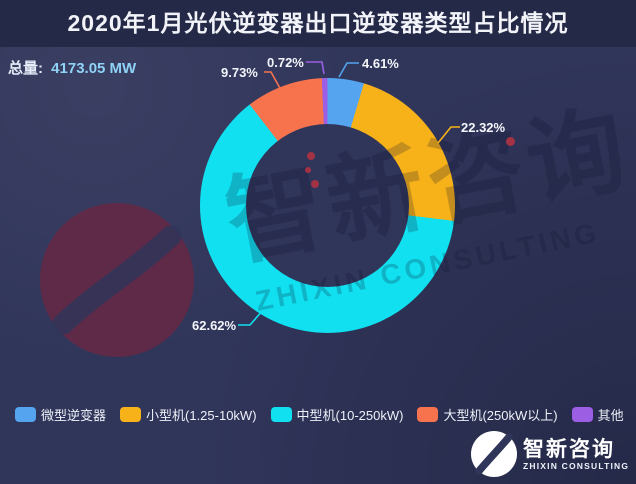 The height and width of the screenshot is (484, 636). I want to click on legend-item: 小型机(1.25-10kW), so click(188, 414).